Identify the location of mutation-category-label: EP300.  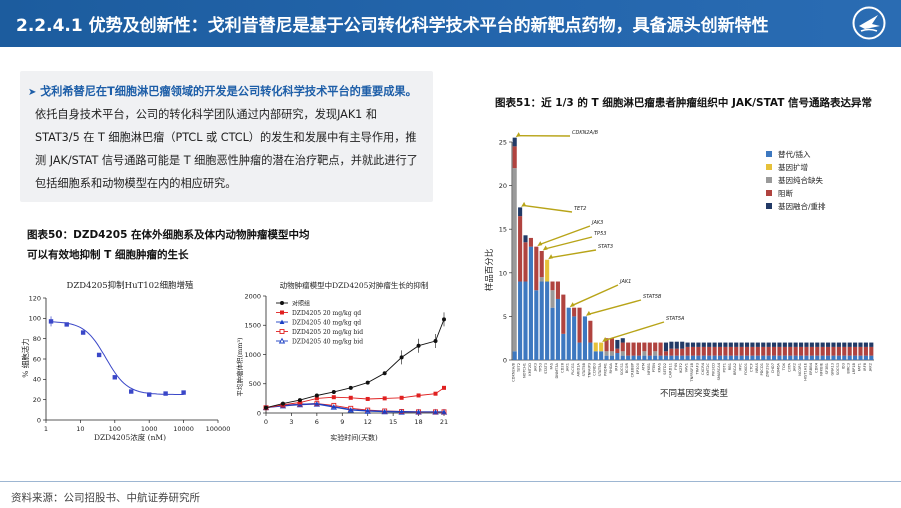
(638, 368).